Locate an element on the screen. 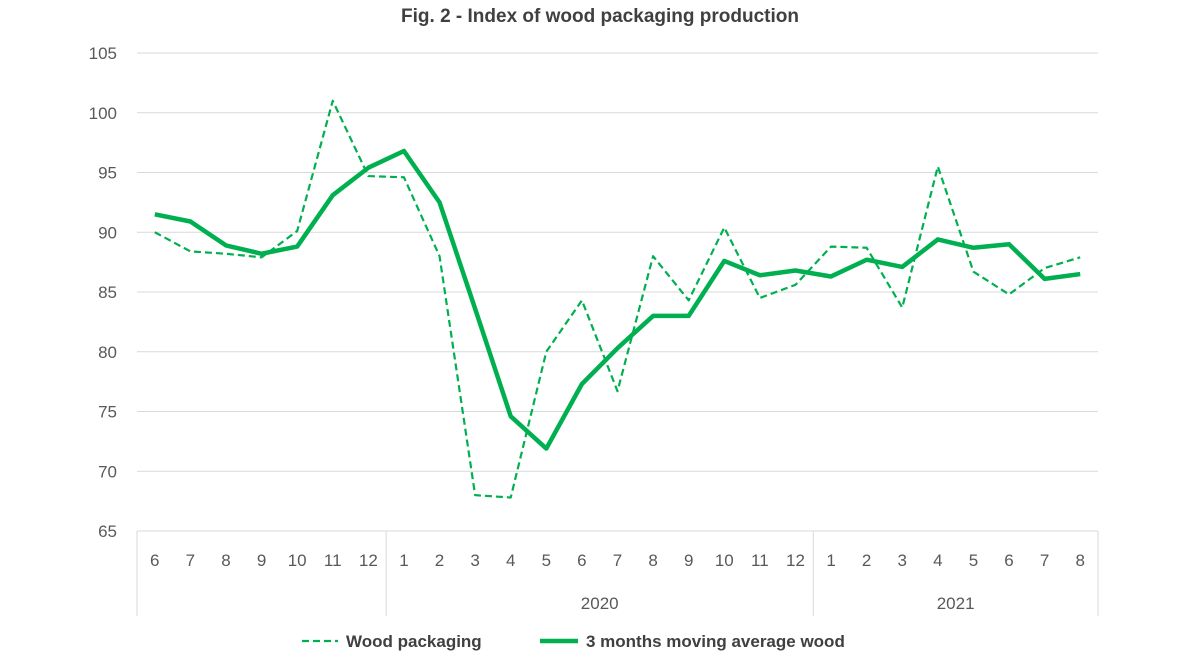 The width and height of the screenshot is (1200, 670). y-tick-label: 90 is located at coordinates (107, 232).